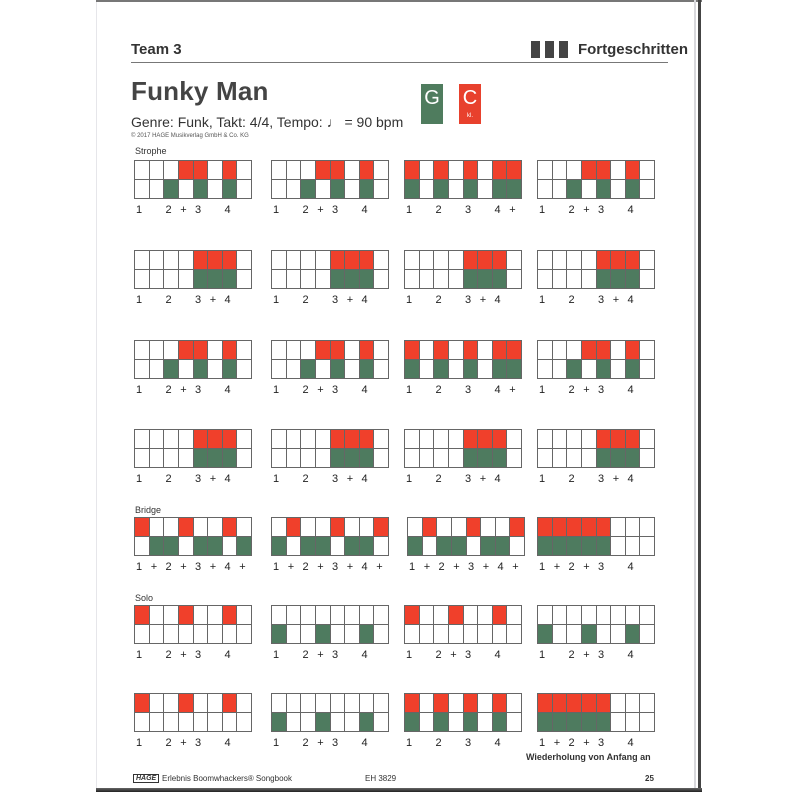  Describe the element at coordinates (649, 778) in the screenshot. I see `page-number: 25` at that location.